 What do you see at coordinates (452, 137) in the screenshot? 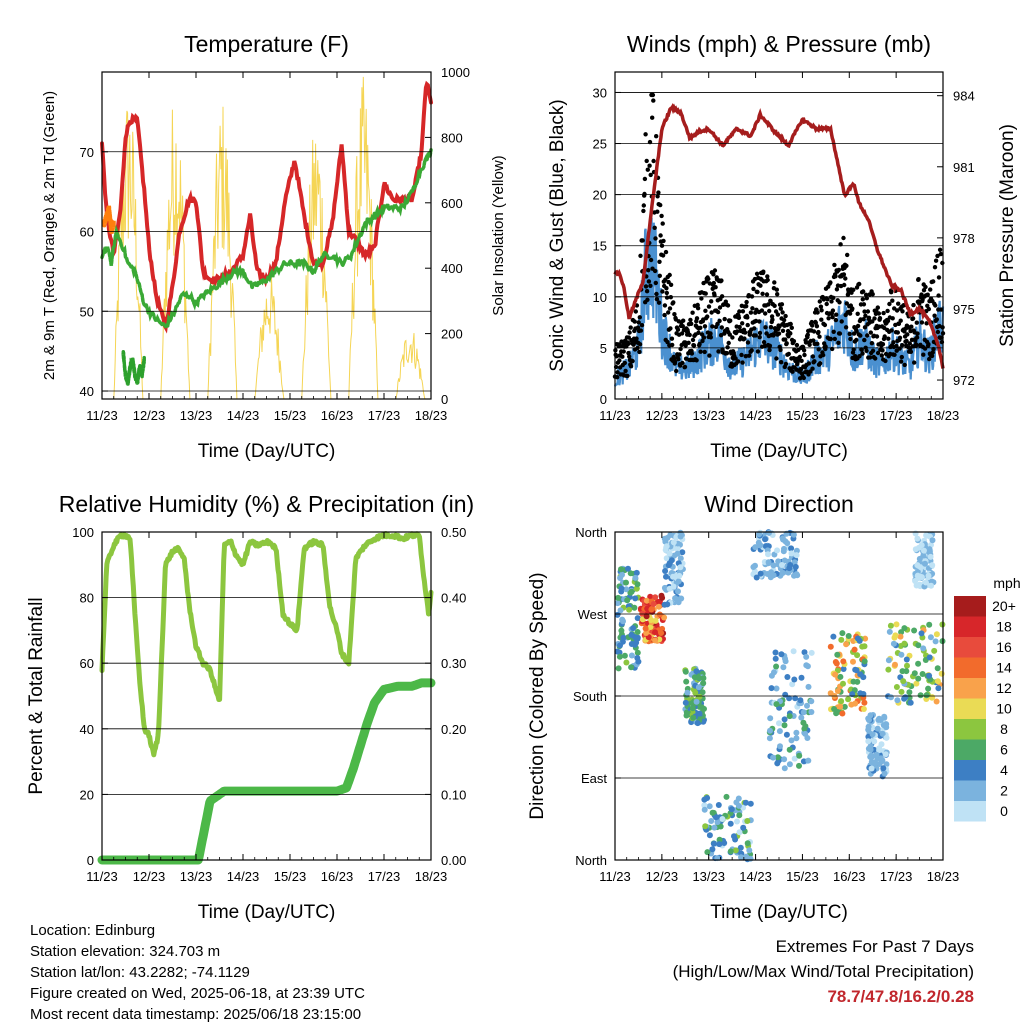
I see `y-right-tick-label: 800` at bounding box center [452, 137].